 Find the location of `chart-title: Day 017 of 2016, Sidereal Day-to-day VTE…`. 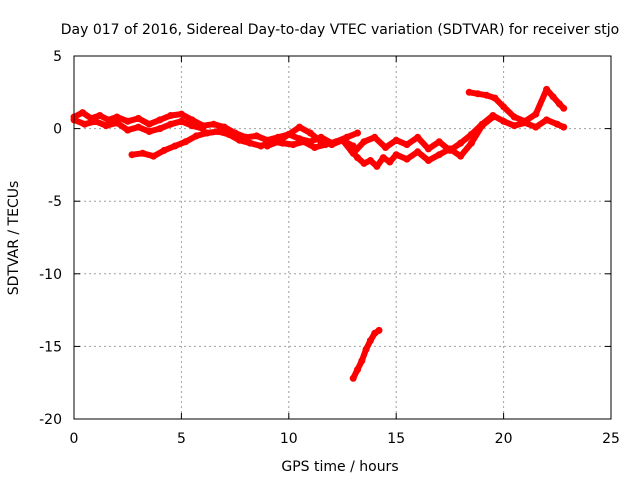

chart-title: Day 017 of 2016, Sidereal Day-to-day VTE… is located at coordinates (340, 30).